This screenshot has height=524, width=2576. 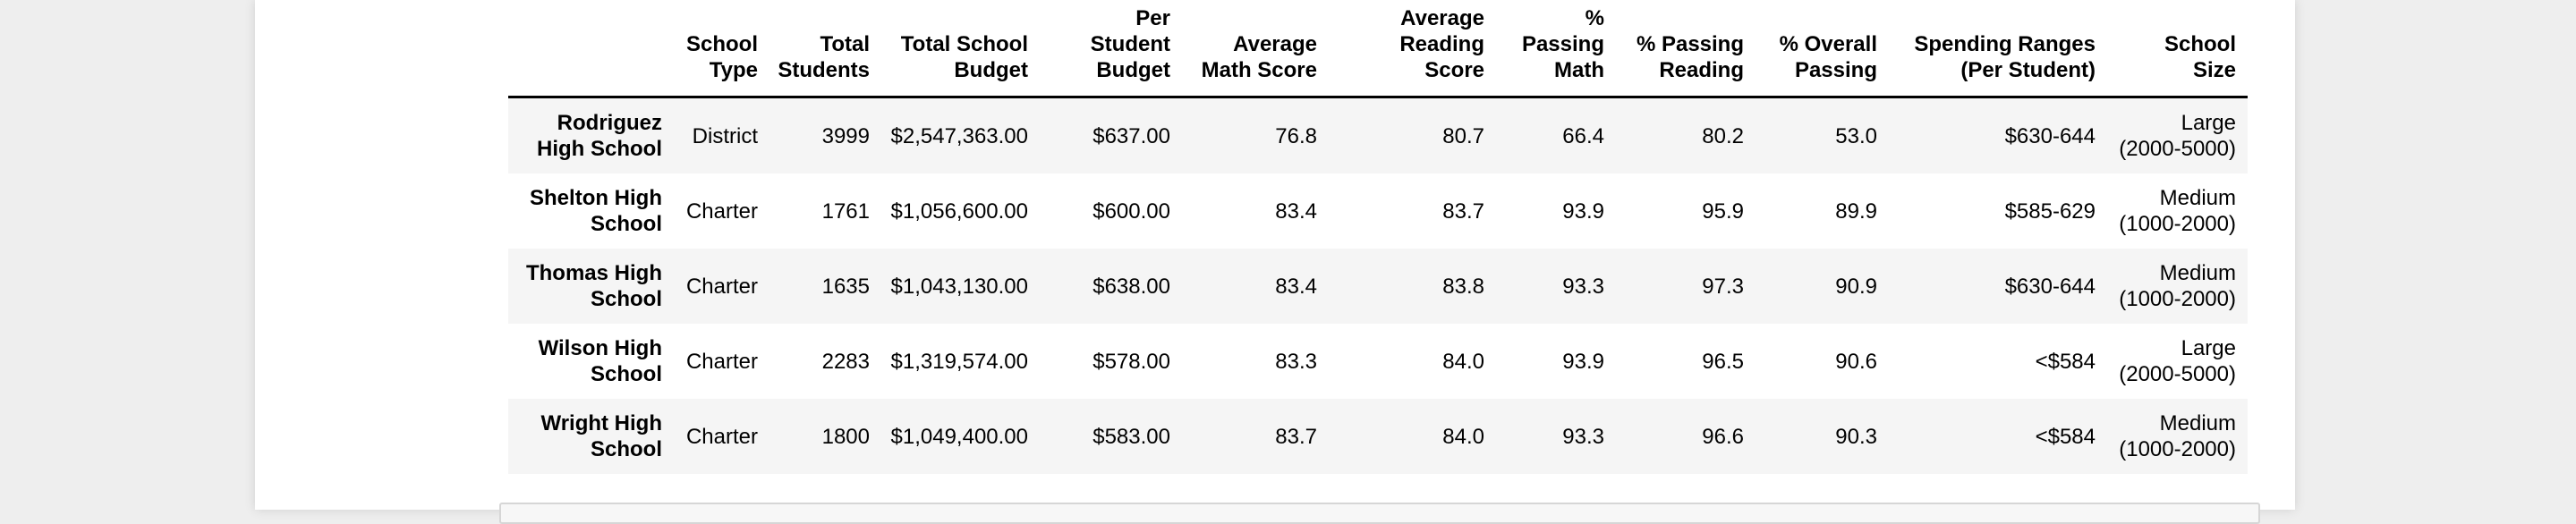 What do you see at coordinates (845, 286) in the screenshot?
I see `cell-total-students: 1635` at bounding box center [845, 286].